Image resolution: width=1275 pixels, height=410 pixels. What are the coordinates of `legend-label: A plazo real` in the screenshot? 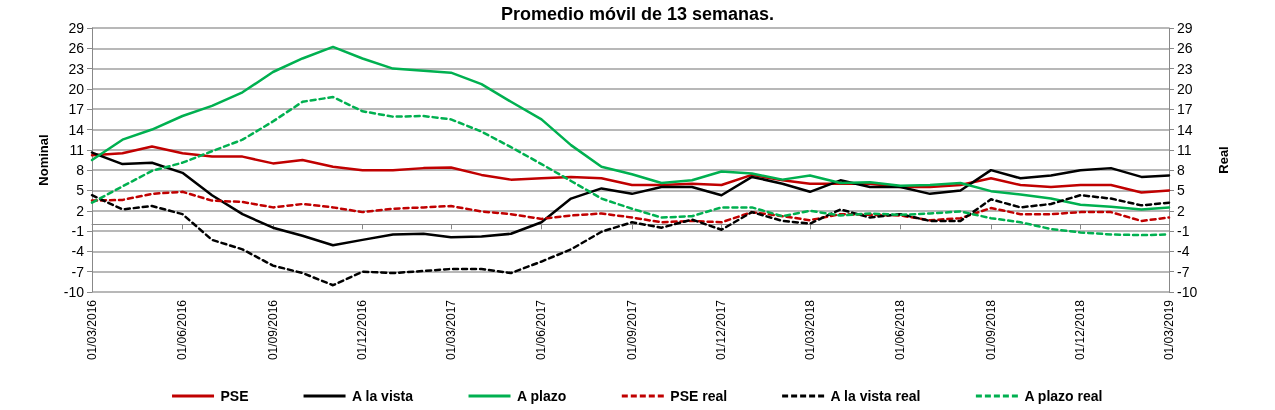 It's located at (1063, 396).